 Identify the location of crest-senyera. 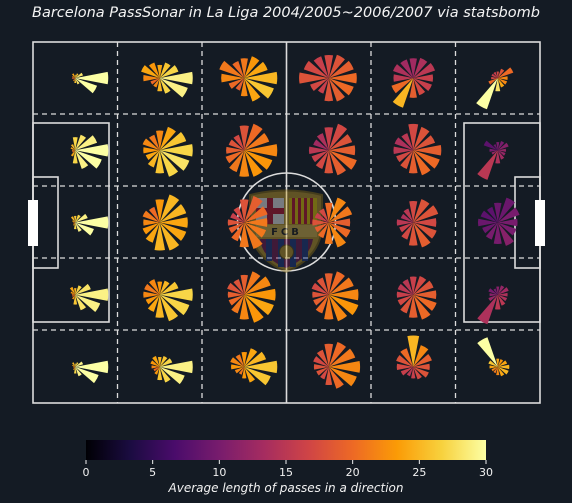
(303, 211).